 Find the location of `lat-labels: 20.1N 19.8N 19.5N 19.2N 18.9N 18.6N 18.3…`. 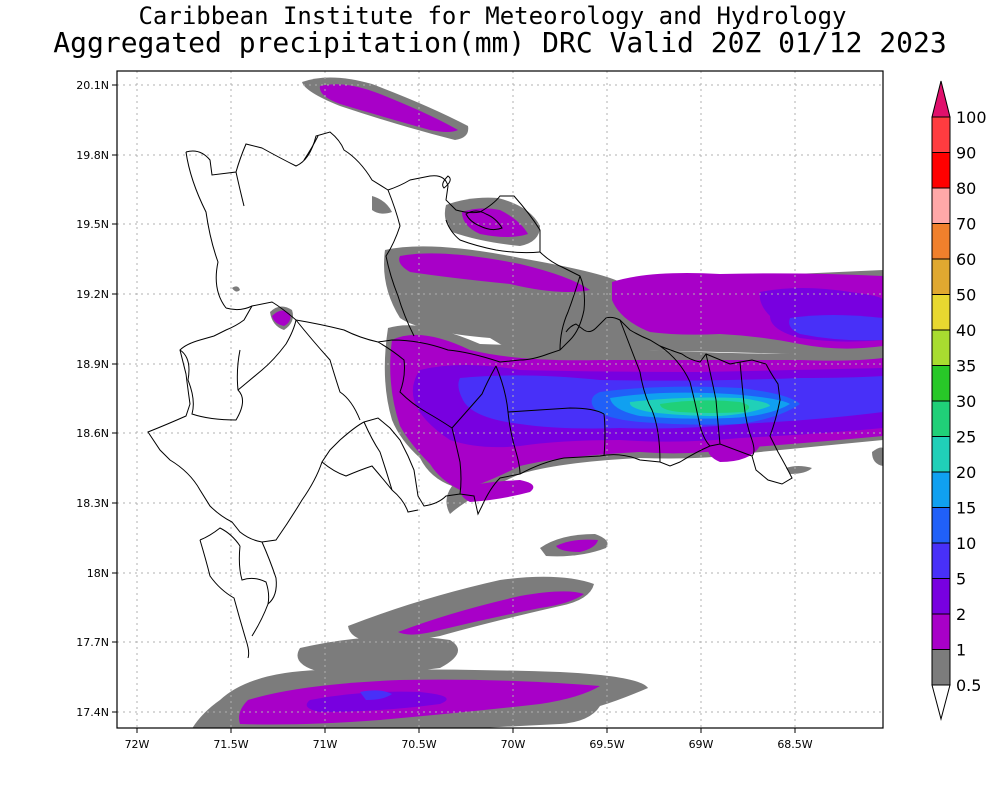

lat-labels: 20.1N 19.8N 19.5N 19.2N 18.9N 18.6N 18.3… is located at coordinates (92, 399).